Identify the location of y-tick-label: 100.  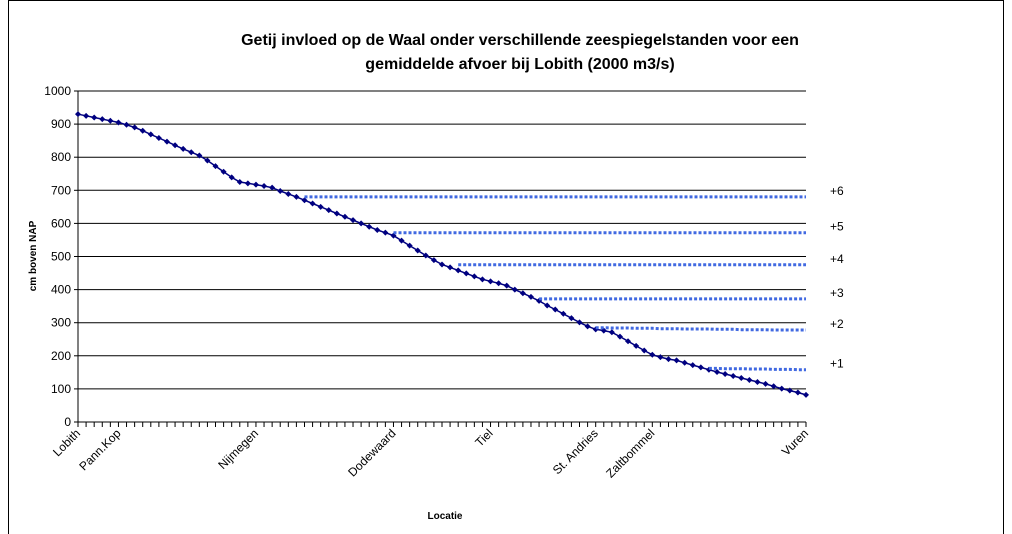
(61, 389).